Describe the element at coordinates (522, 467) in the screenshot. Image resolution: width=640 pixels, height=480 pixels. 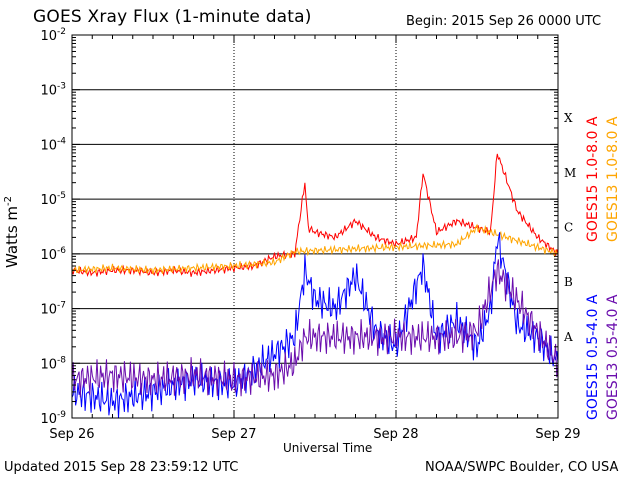
I see `credit-line: NOAA/SWPC Boulder, CO USA` at that location.